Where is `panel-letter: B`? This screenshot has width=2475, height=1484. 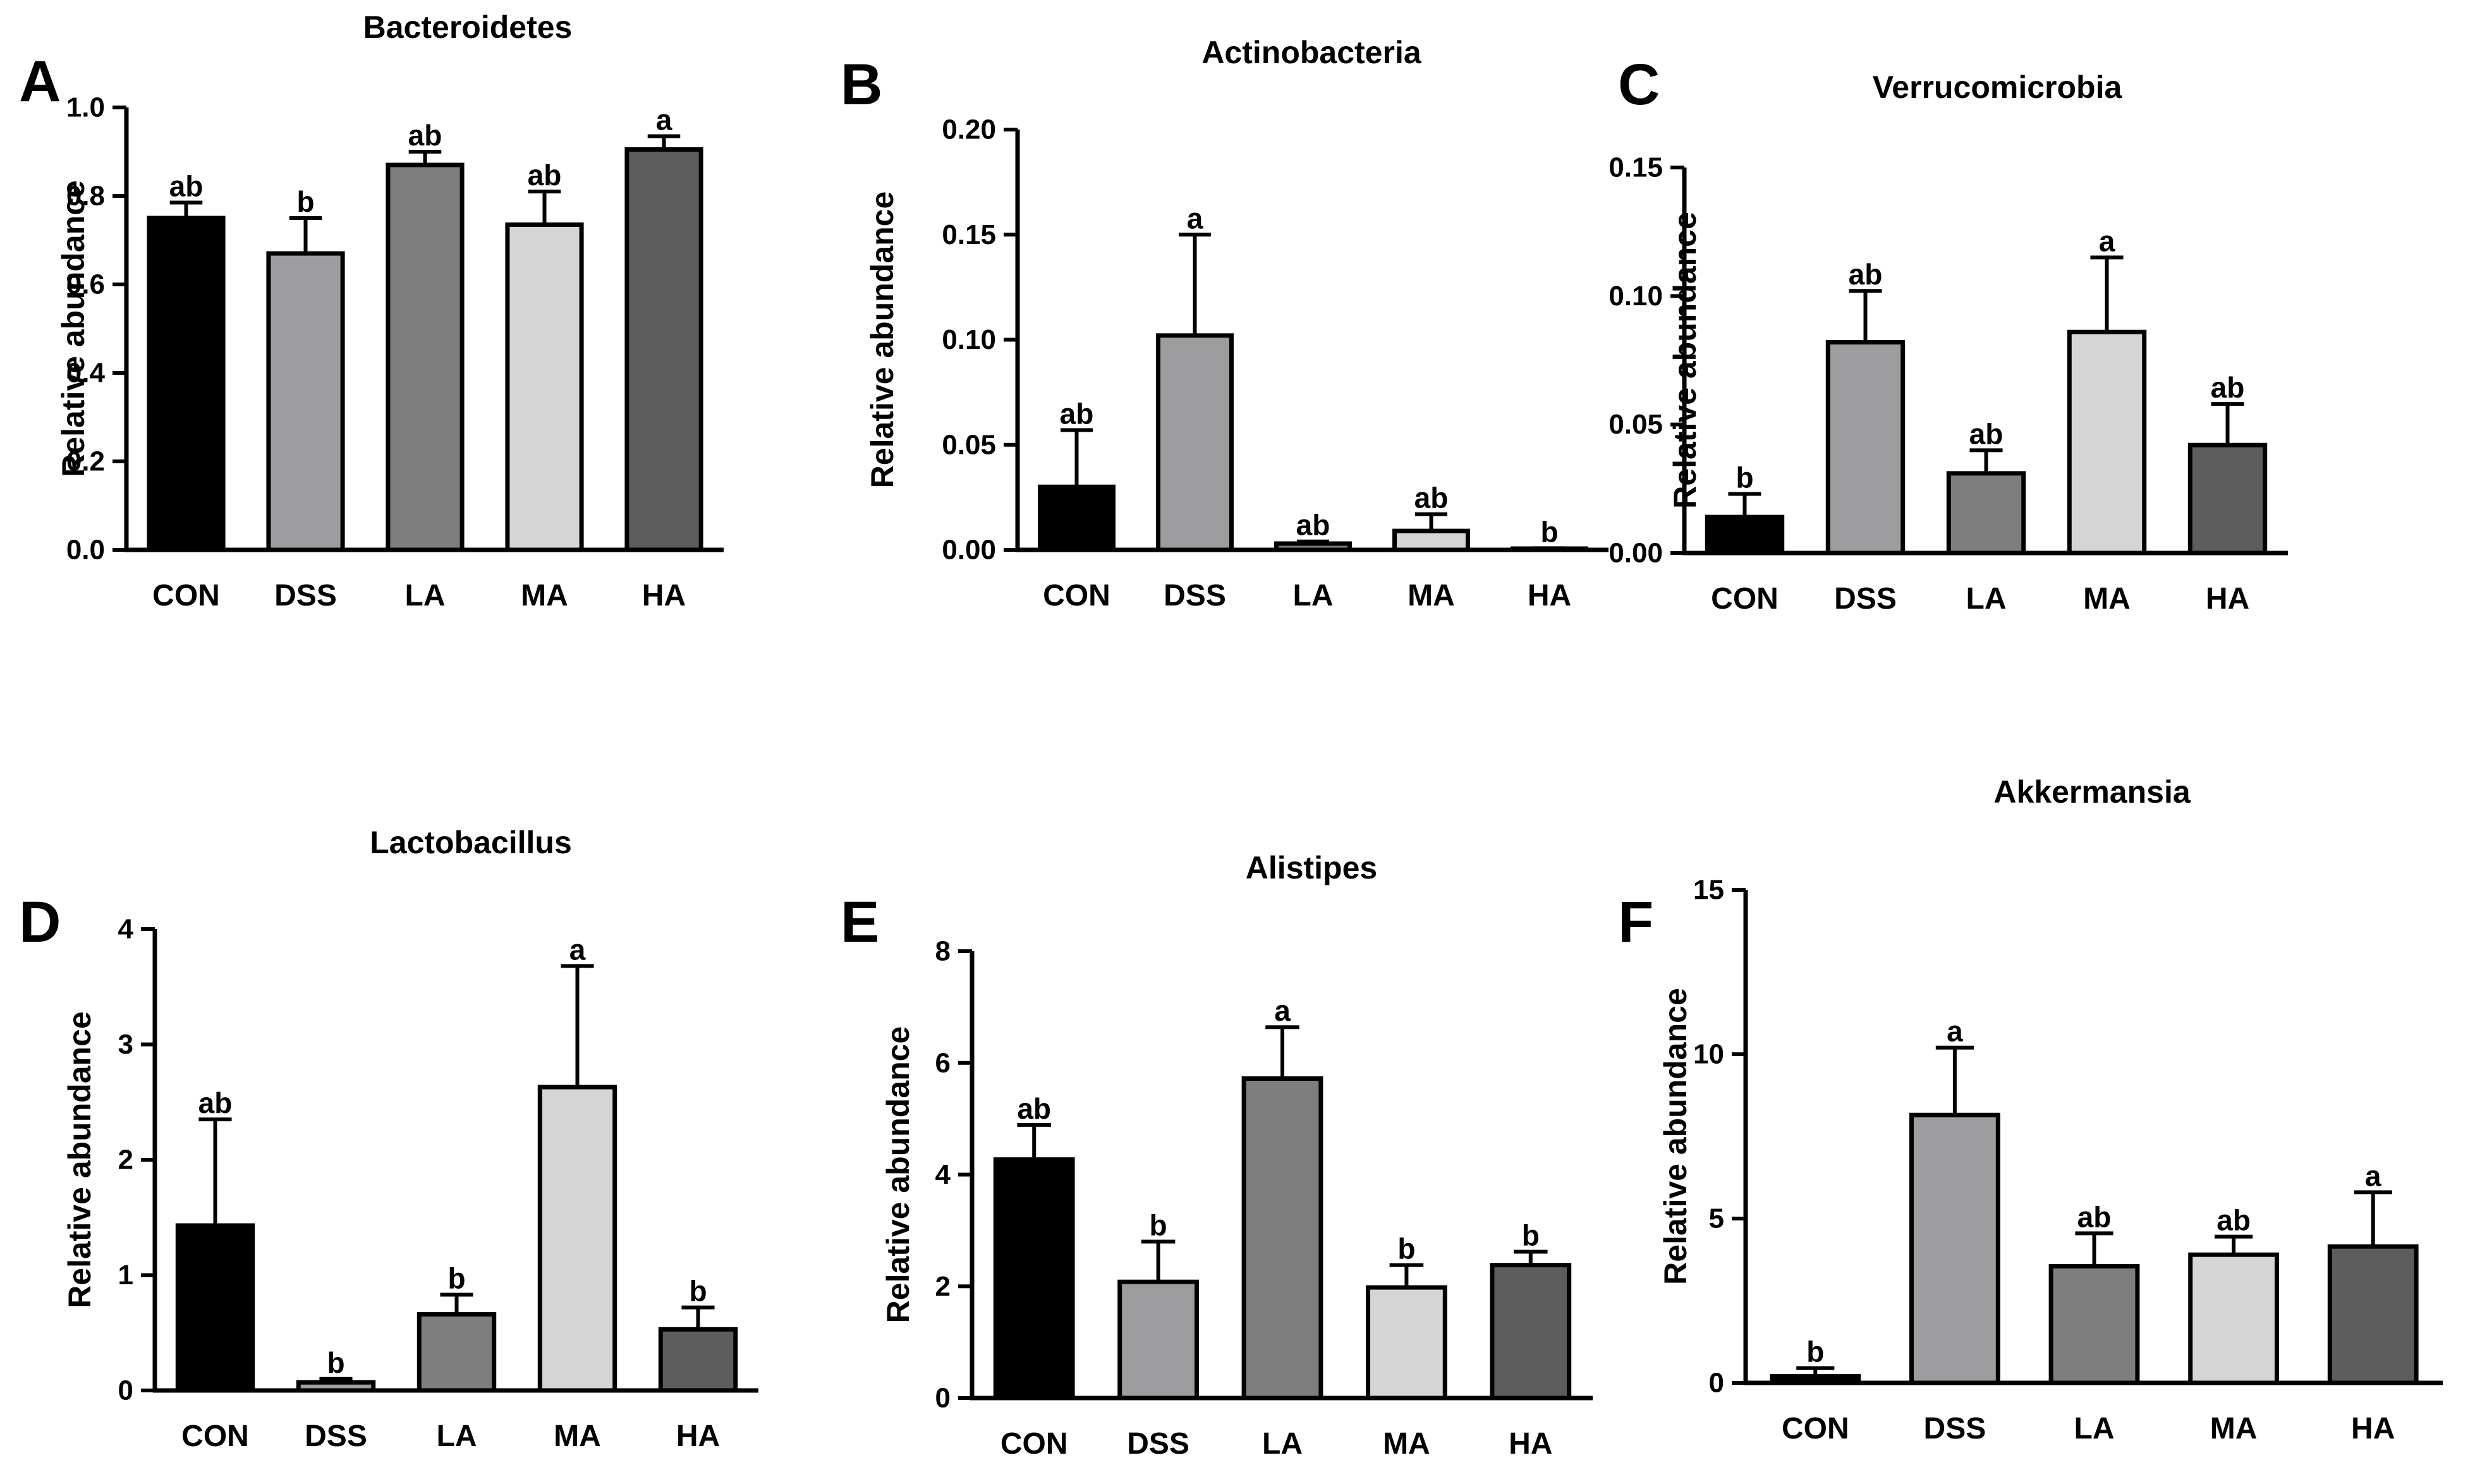 panel-letter: B is located at coordinates (862, 85).